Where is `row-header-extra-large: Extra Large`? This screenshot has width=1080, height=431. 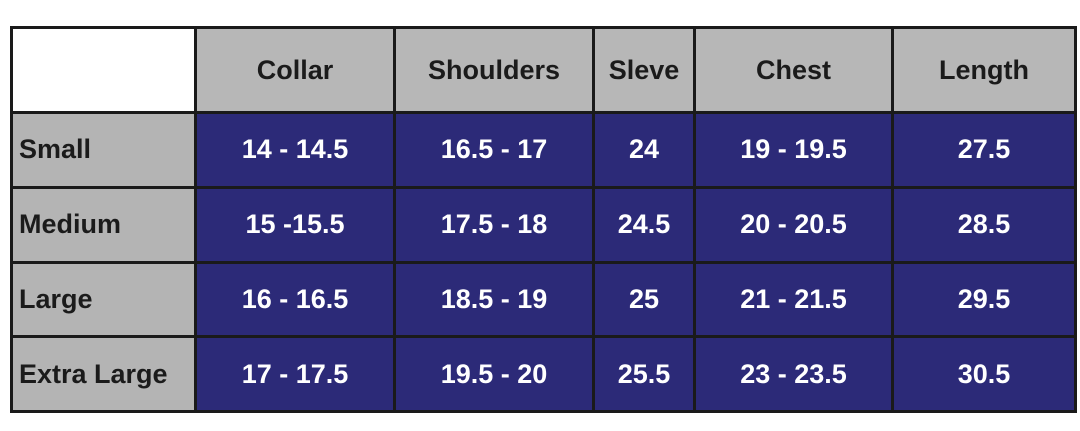
row-header-extra-large: Extra Large is located at coordinates (103, 374).